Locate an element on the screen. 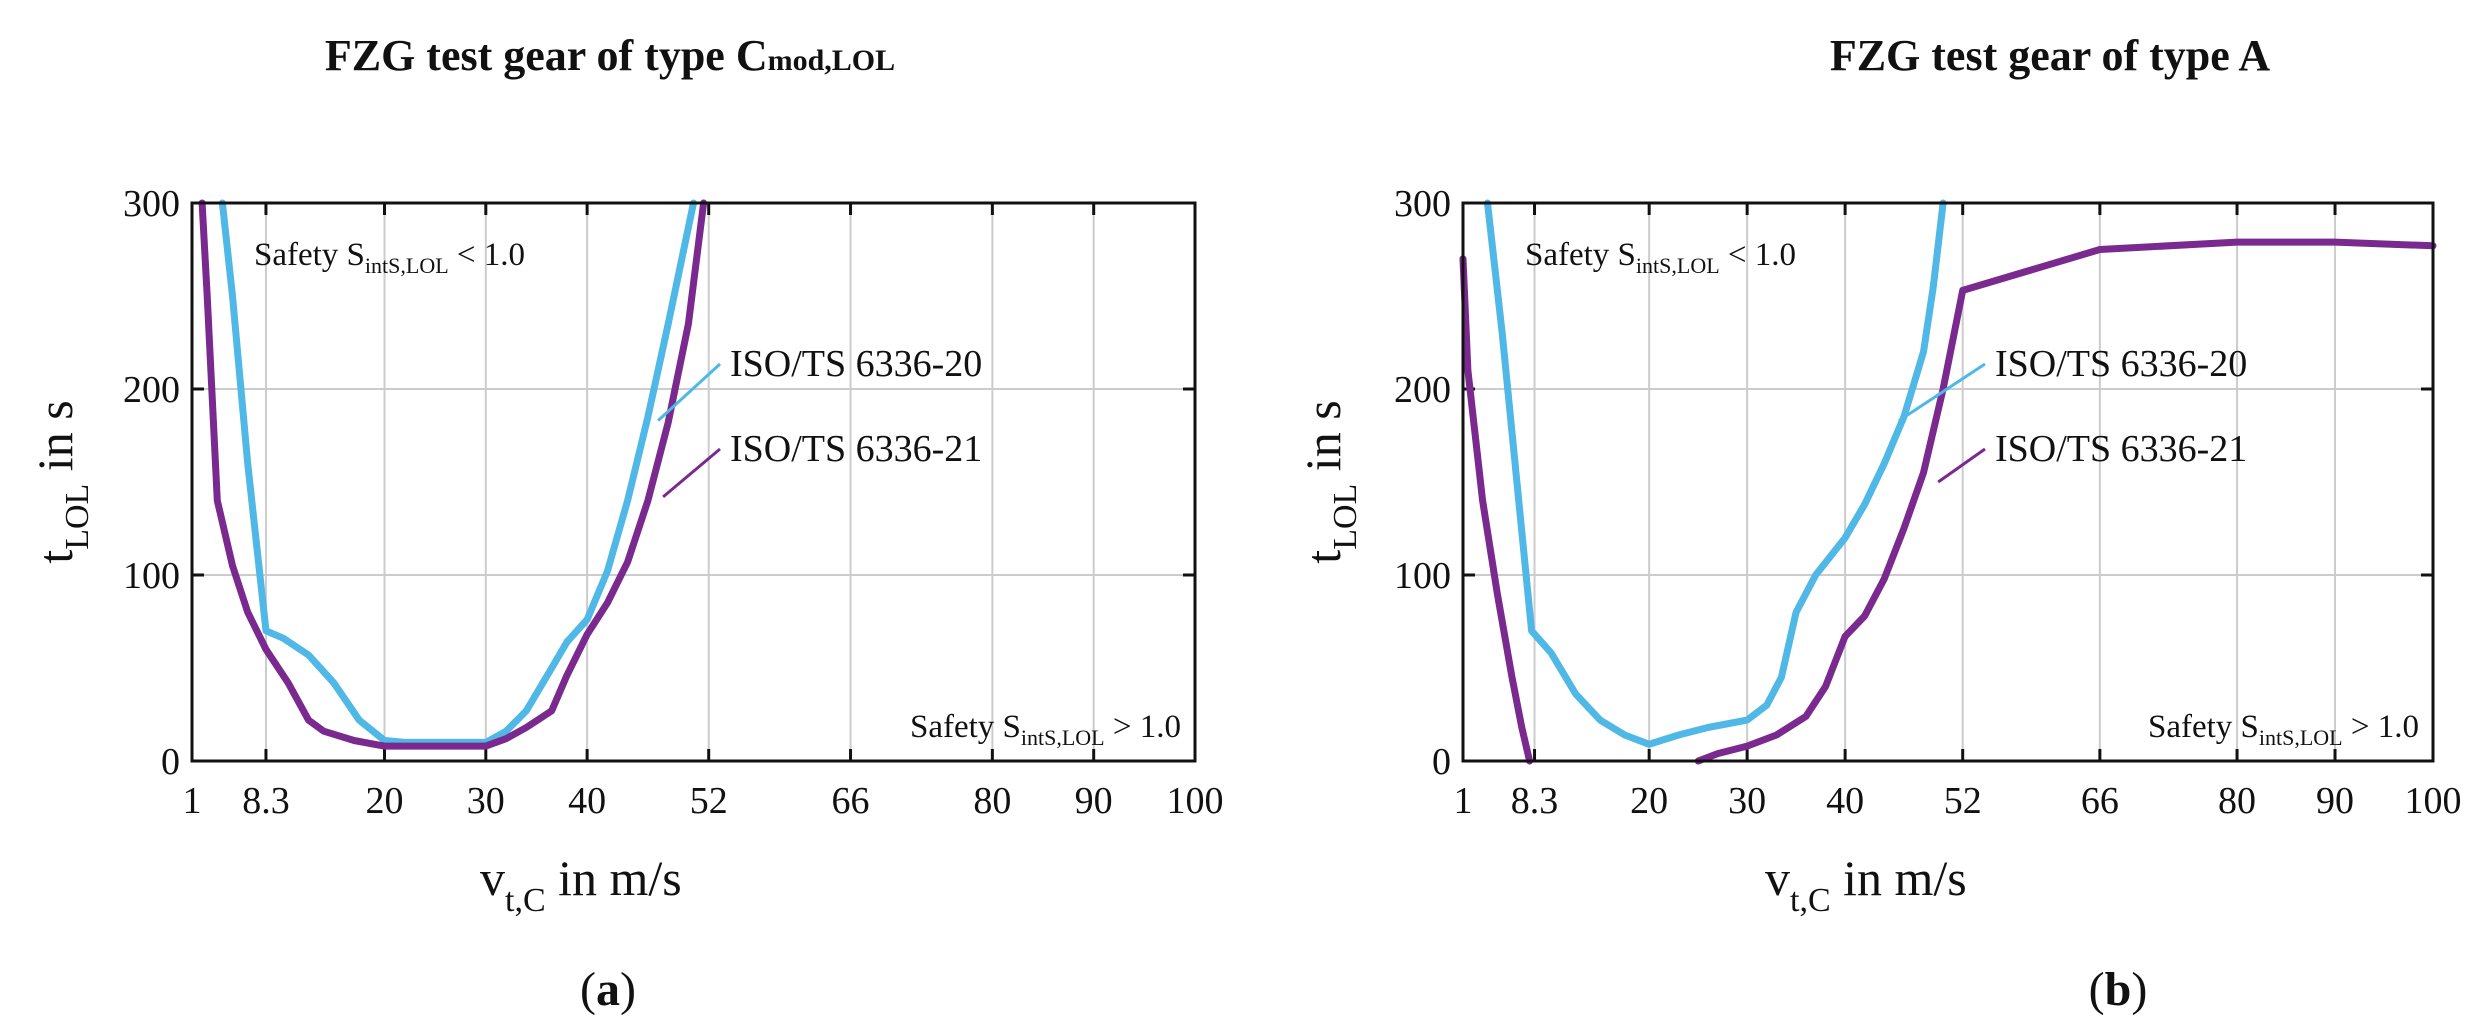  chart-title-text: FZG test gear of type C is located at coordinates (546, 55).